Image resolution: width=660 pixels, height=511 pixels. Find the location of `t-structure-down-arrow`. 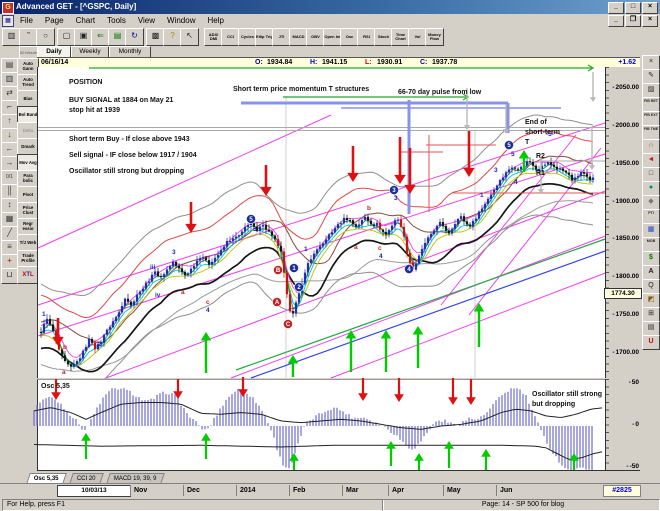

t-structure-down-arrow is located at coordinates (467, 127).